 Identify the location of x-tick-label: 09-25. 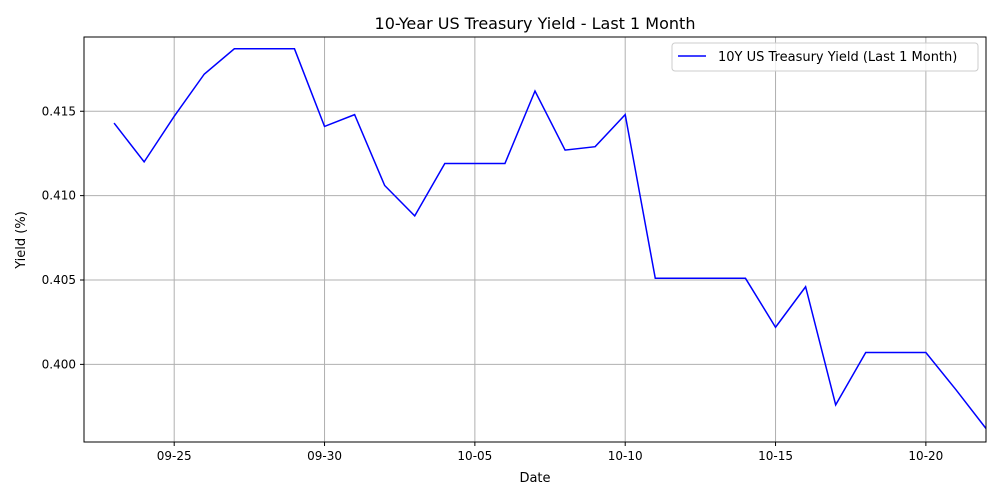
(174, 456).